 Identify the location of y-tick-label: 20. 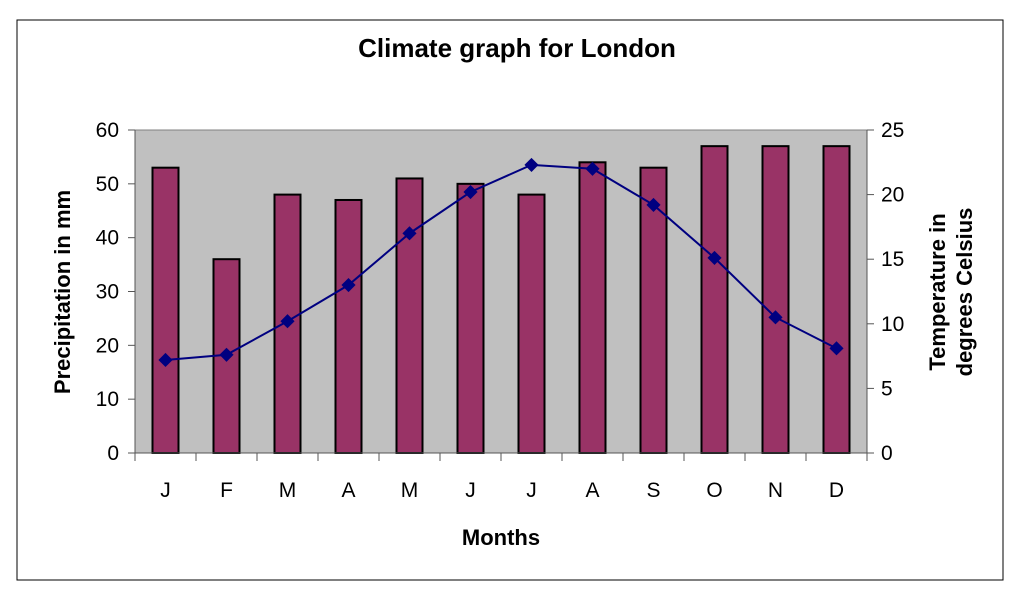
(107, 345).